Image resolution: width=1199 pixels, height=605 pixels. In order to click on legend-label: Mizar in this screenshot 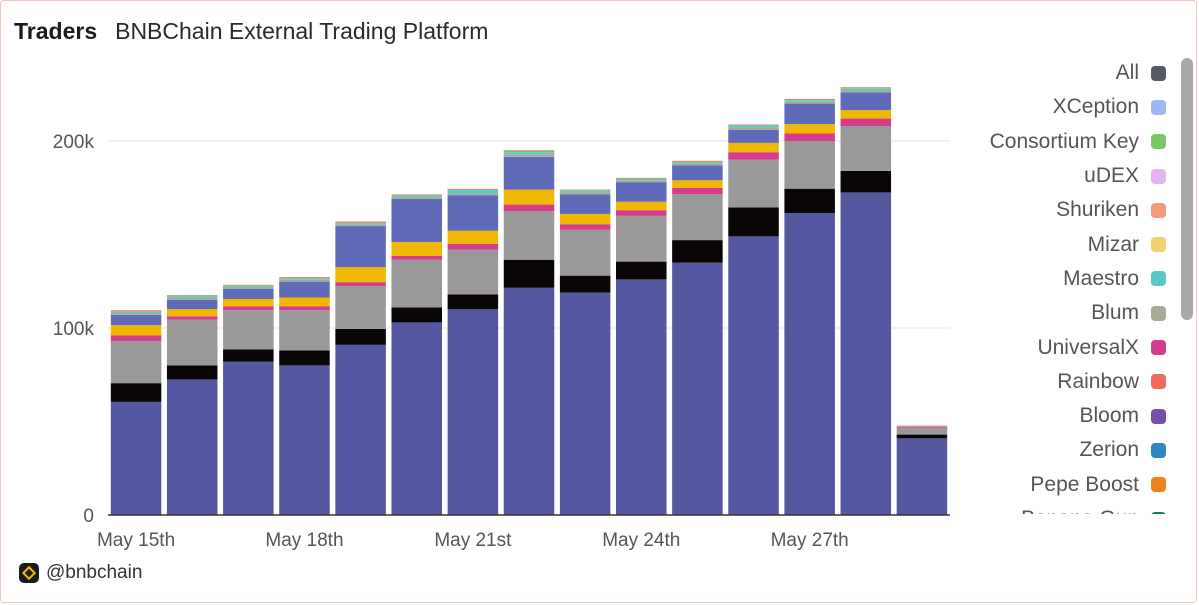, I will do `click(1113, 244)`.